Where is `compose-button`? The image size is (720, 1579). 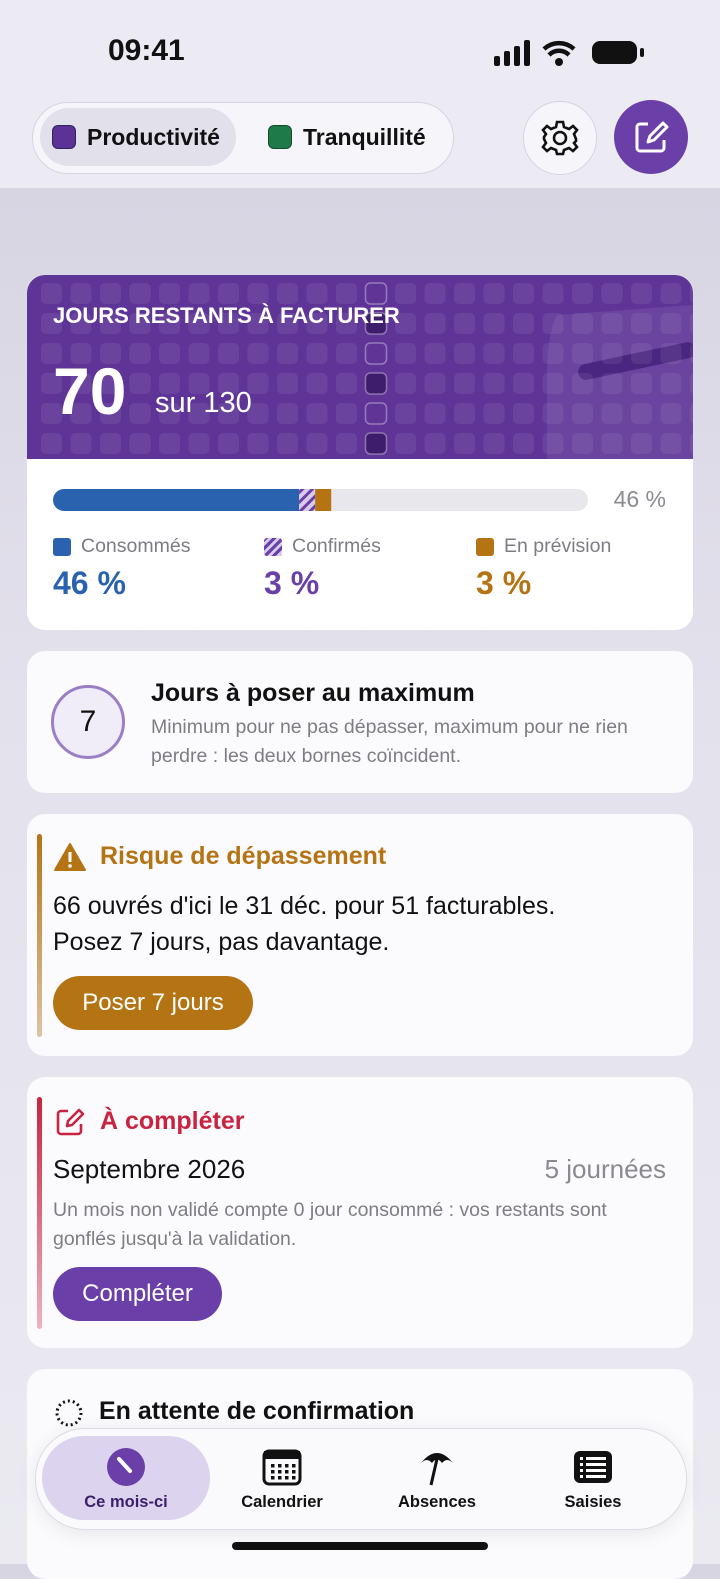
compose-button is located at coordinates (651, 137).